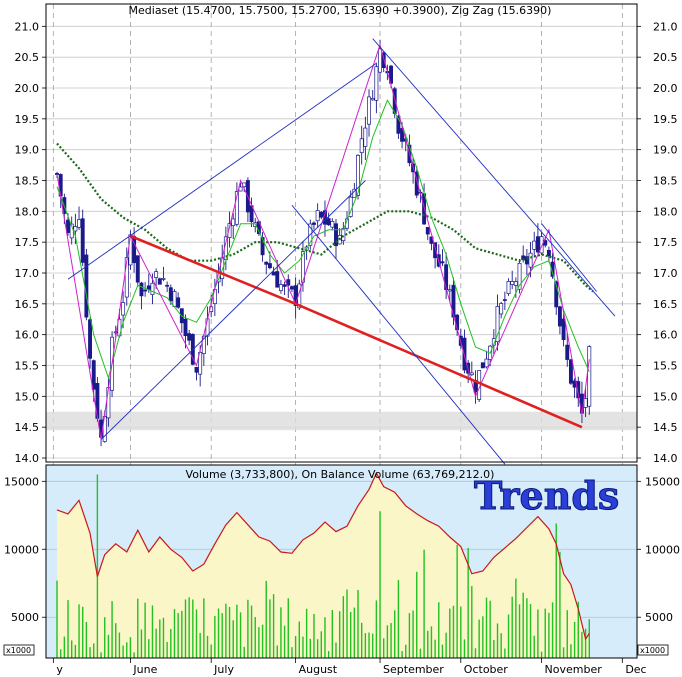  Describe the element at coordinates (27, 88) in the screenshot. I see `price-tick-label: 20.0` at that location.